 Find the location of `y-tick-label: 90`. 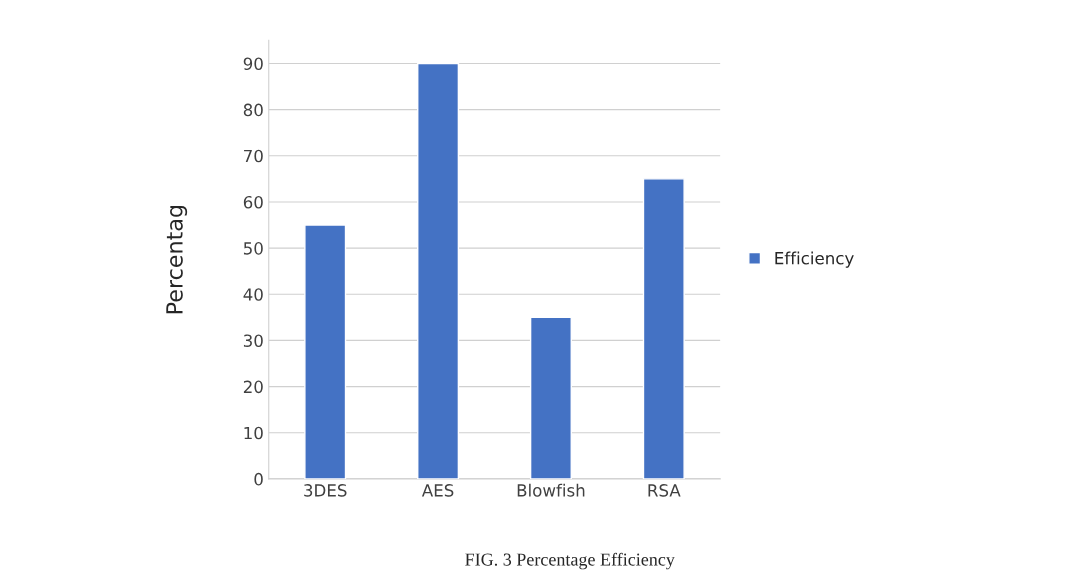

y-tick-label: 90 is located at coordinates (253, 64).